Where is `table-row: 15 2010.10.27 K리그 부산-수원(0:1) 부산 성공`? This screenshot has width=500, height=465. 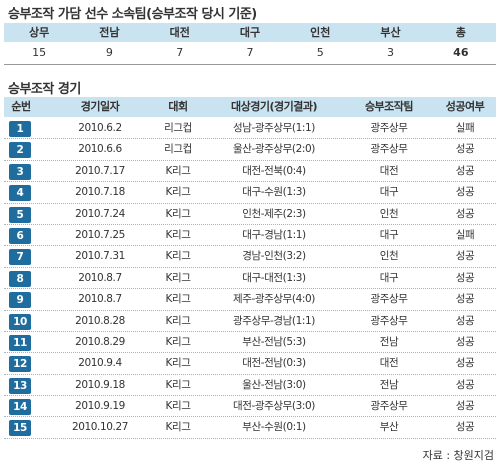 table-row: 15 2010.10.27 K리그 부산-수원(0:1) 부산 성공 is located at coordinates (250, 428).